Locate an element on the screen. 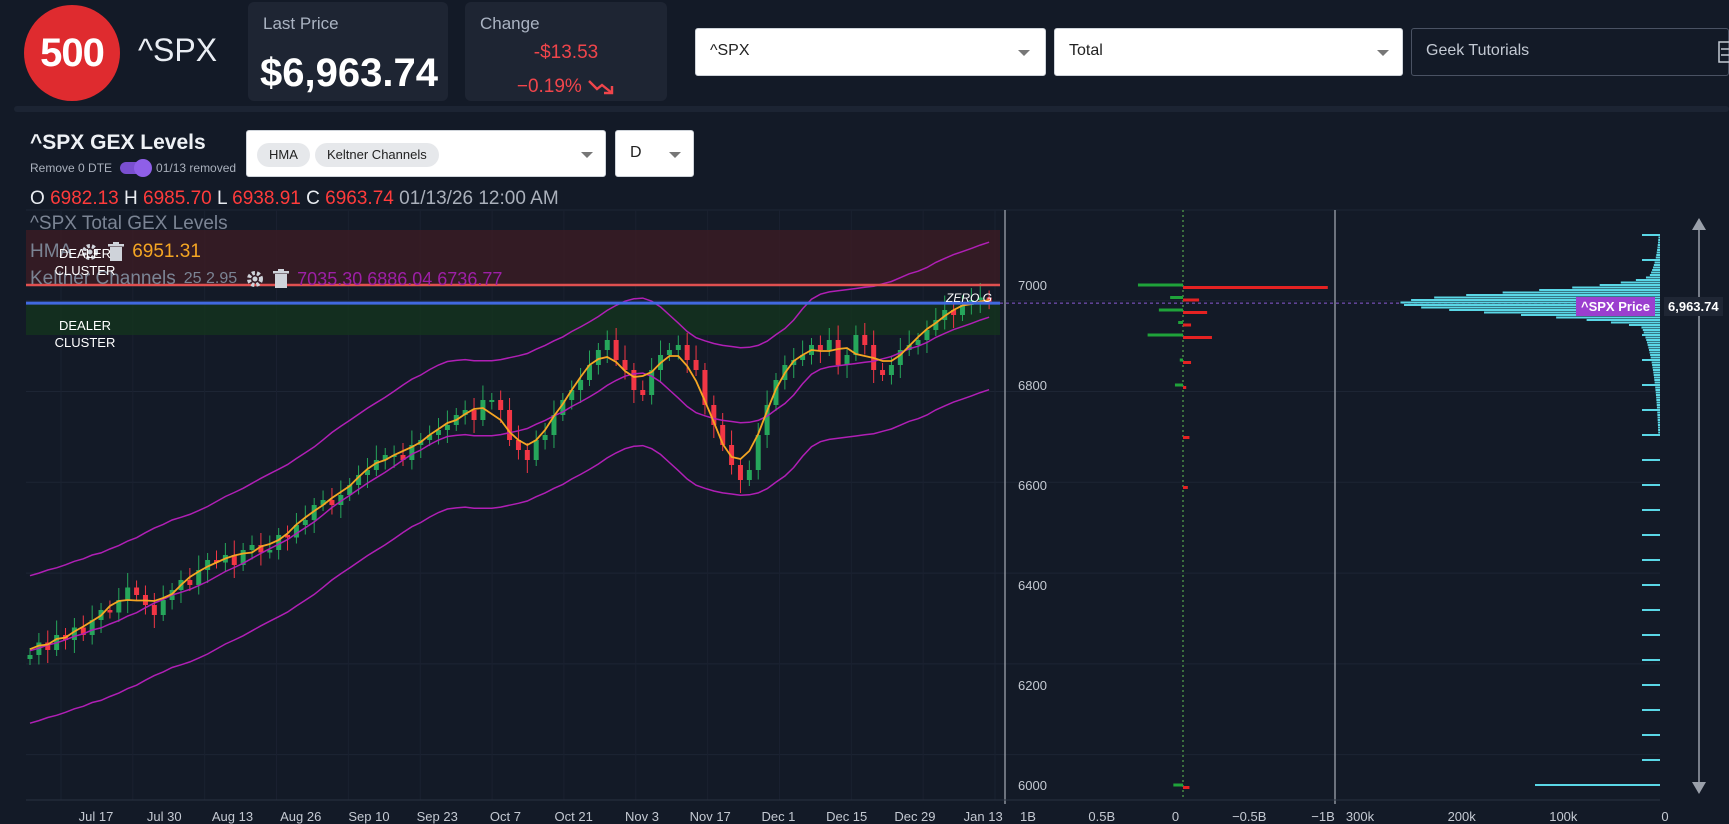 This screenshot has width=1729, height=824. dealer-cluster-label-lower: DEALER CLUSTER is located at coordinates (85, 334).